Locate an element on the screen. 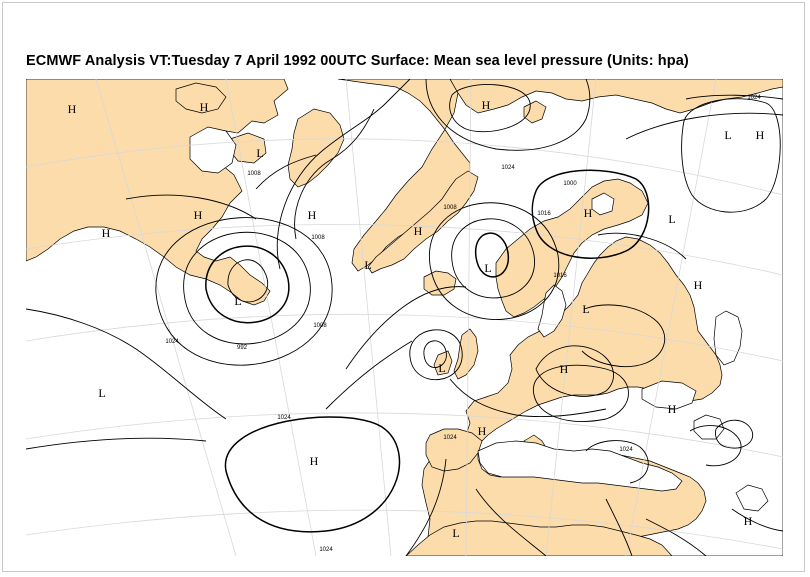  aral-sea is located at coordinates (709, 427).